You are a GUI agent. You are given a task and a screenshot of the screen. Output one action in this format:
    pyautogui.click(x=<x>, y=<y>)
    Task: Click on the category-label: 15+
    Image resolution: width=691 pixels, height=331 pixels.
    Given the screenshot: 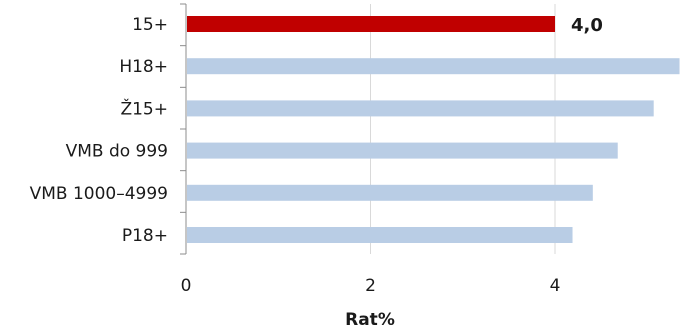 What is the action you would take?
    pyautogui.click(x=150, y=25)
    